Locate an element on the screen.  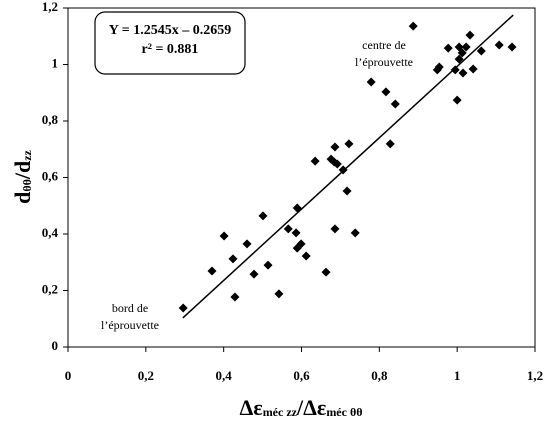
y-tick-label: 0,6 is located at coordinates (50, 175).